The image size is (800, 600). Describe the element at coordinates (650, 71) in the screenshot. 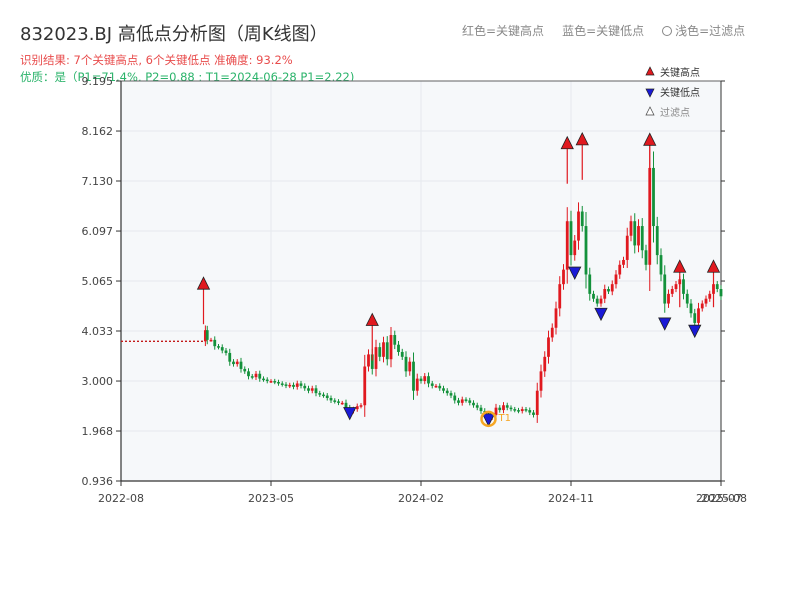

I see `legend-high-icon` at that location.